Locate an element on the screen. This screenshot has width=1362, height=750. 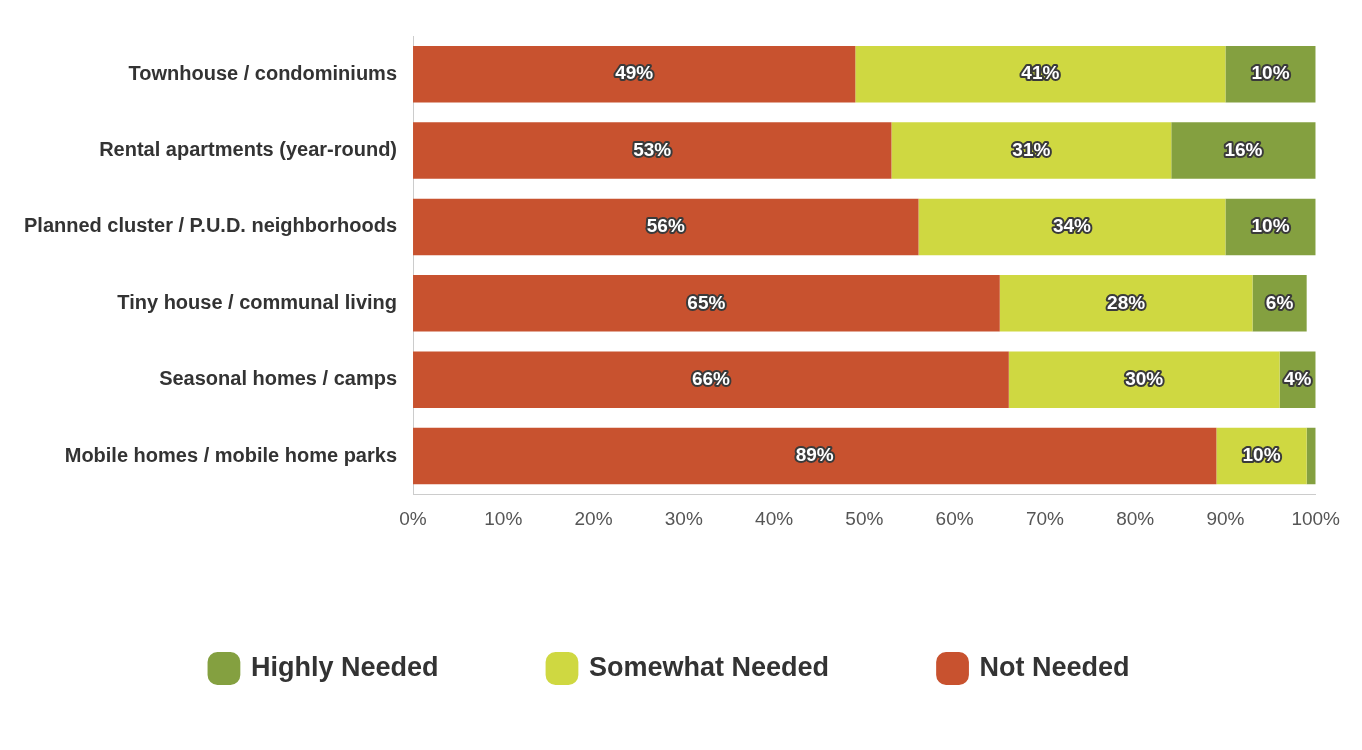
x-tick-label: 40% is located at coordinates (774, 518).